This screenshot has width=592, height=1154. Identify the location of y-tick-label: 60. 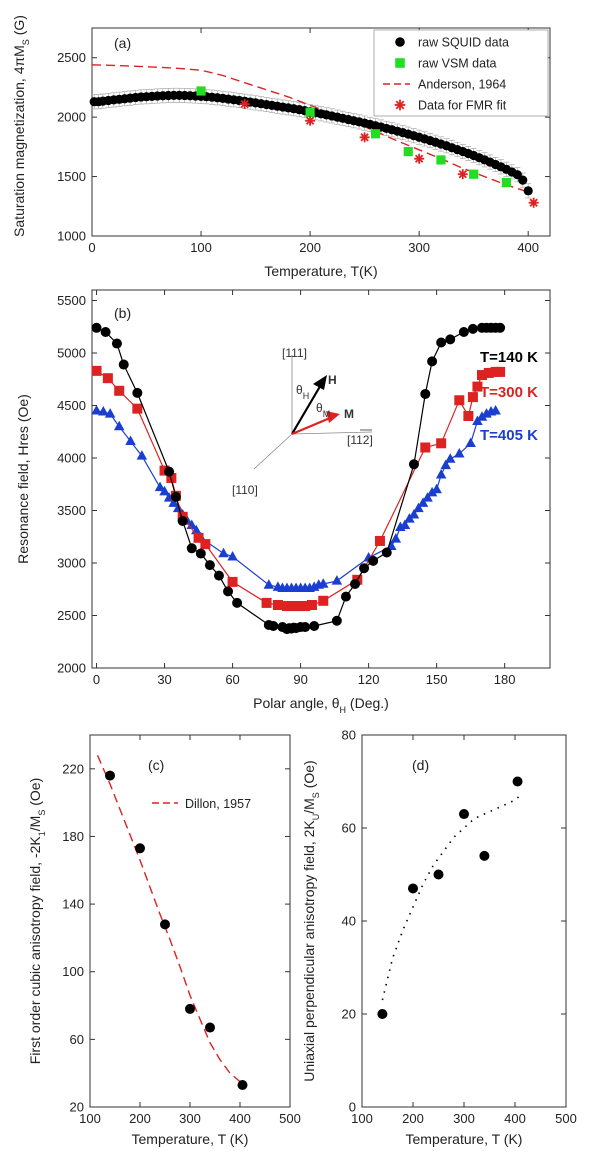
(77, 1039).